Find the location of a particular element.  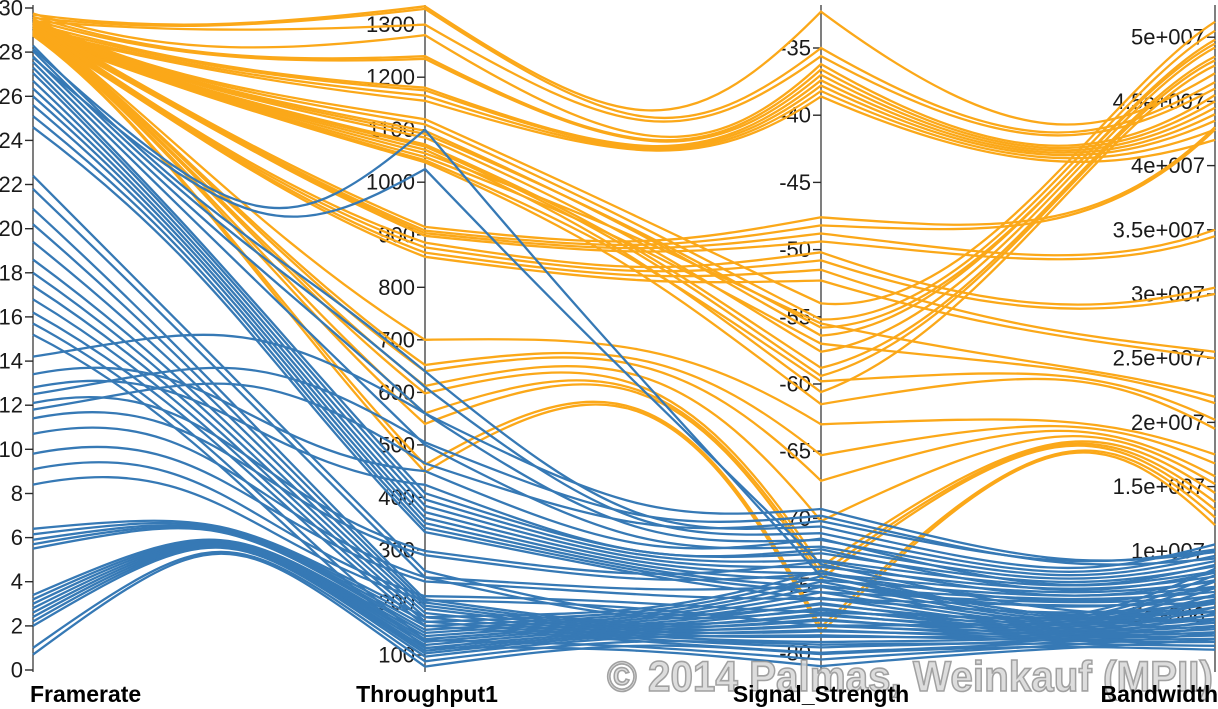

svg-text: 800 is located at coordinates (396, 287).